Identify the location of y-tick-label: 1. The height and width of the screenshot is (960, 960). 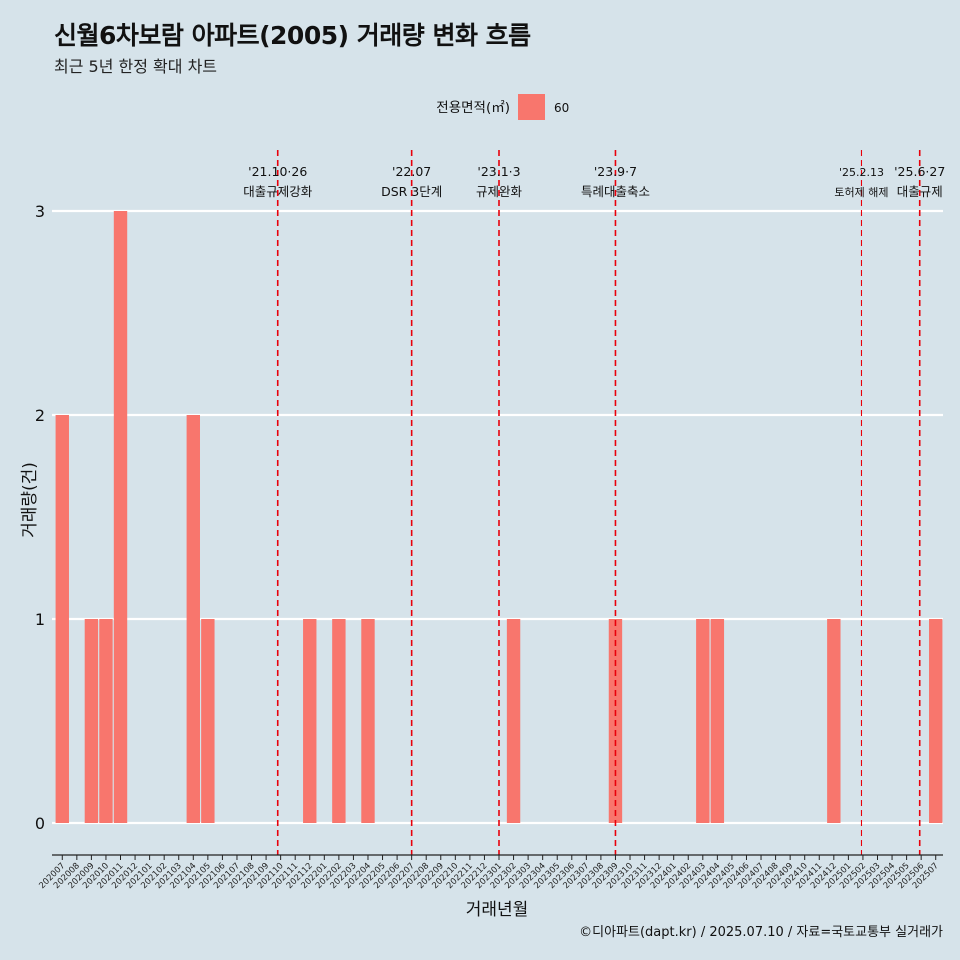
(40, 619).